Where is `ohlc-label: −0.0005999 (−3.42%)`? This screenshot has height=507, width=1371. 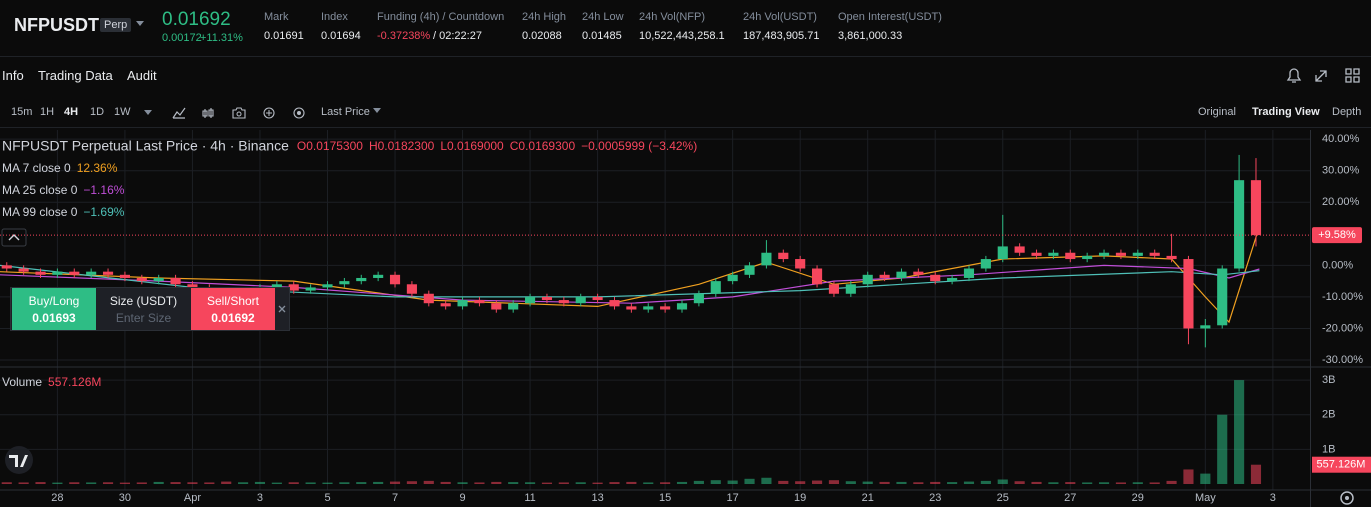
ohlc-label: −0.0005999 (−3.42%) is located at coordinates (639, 146).